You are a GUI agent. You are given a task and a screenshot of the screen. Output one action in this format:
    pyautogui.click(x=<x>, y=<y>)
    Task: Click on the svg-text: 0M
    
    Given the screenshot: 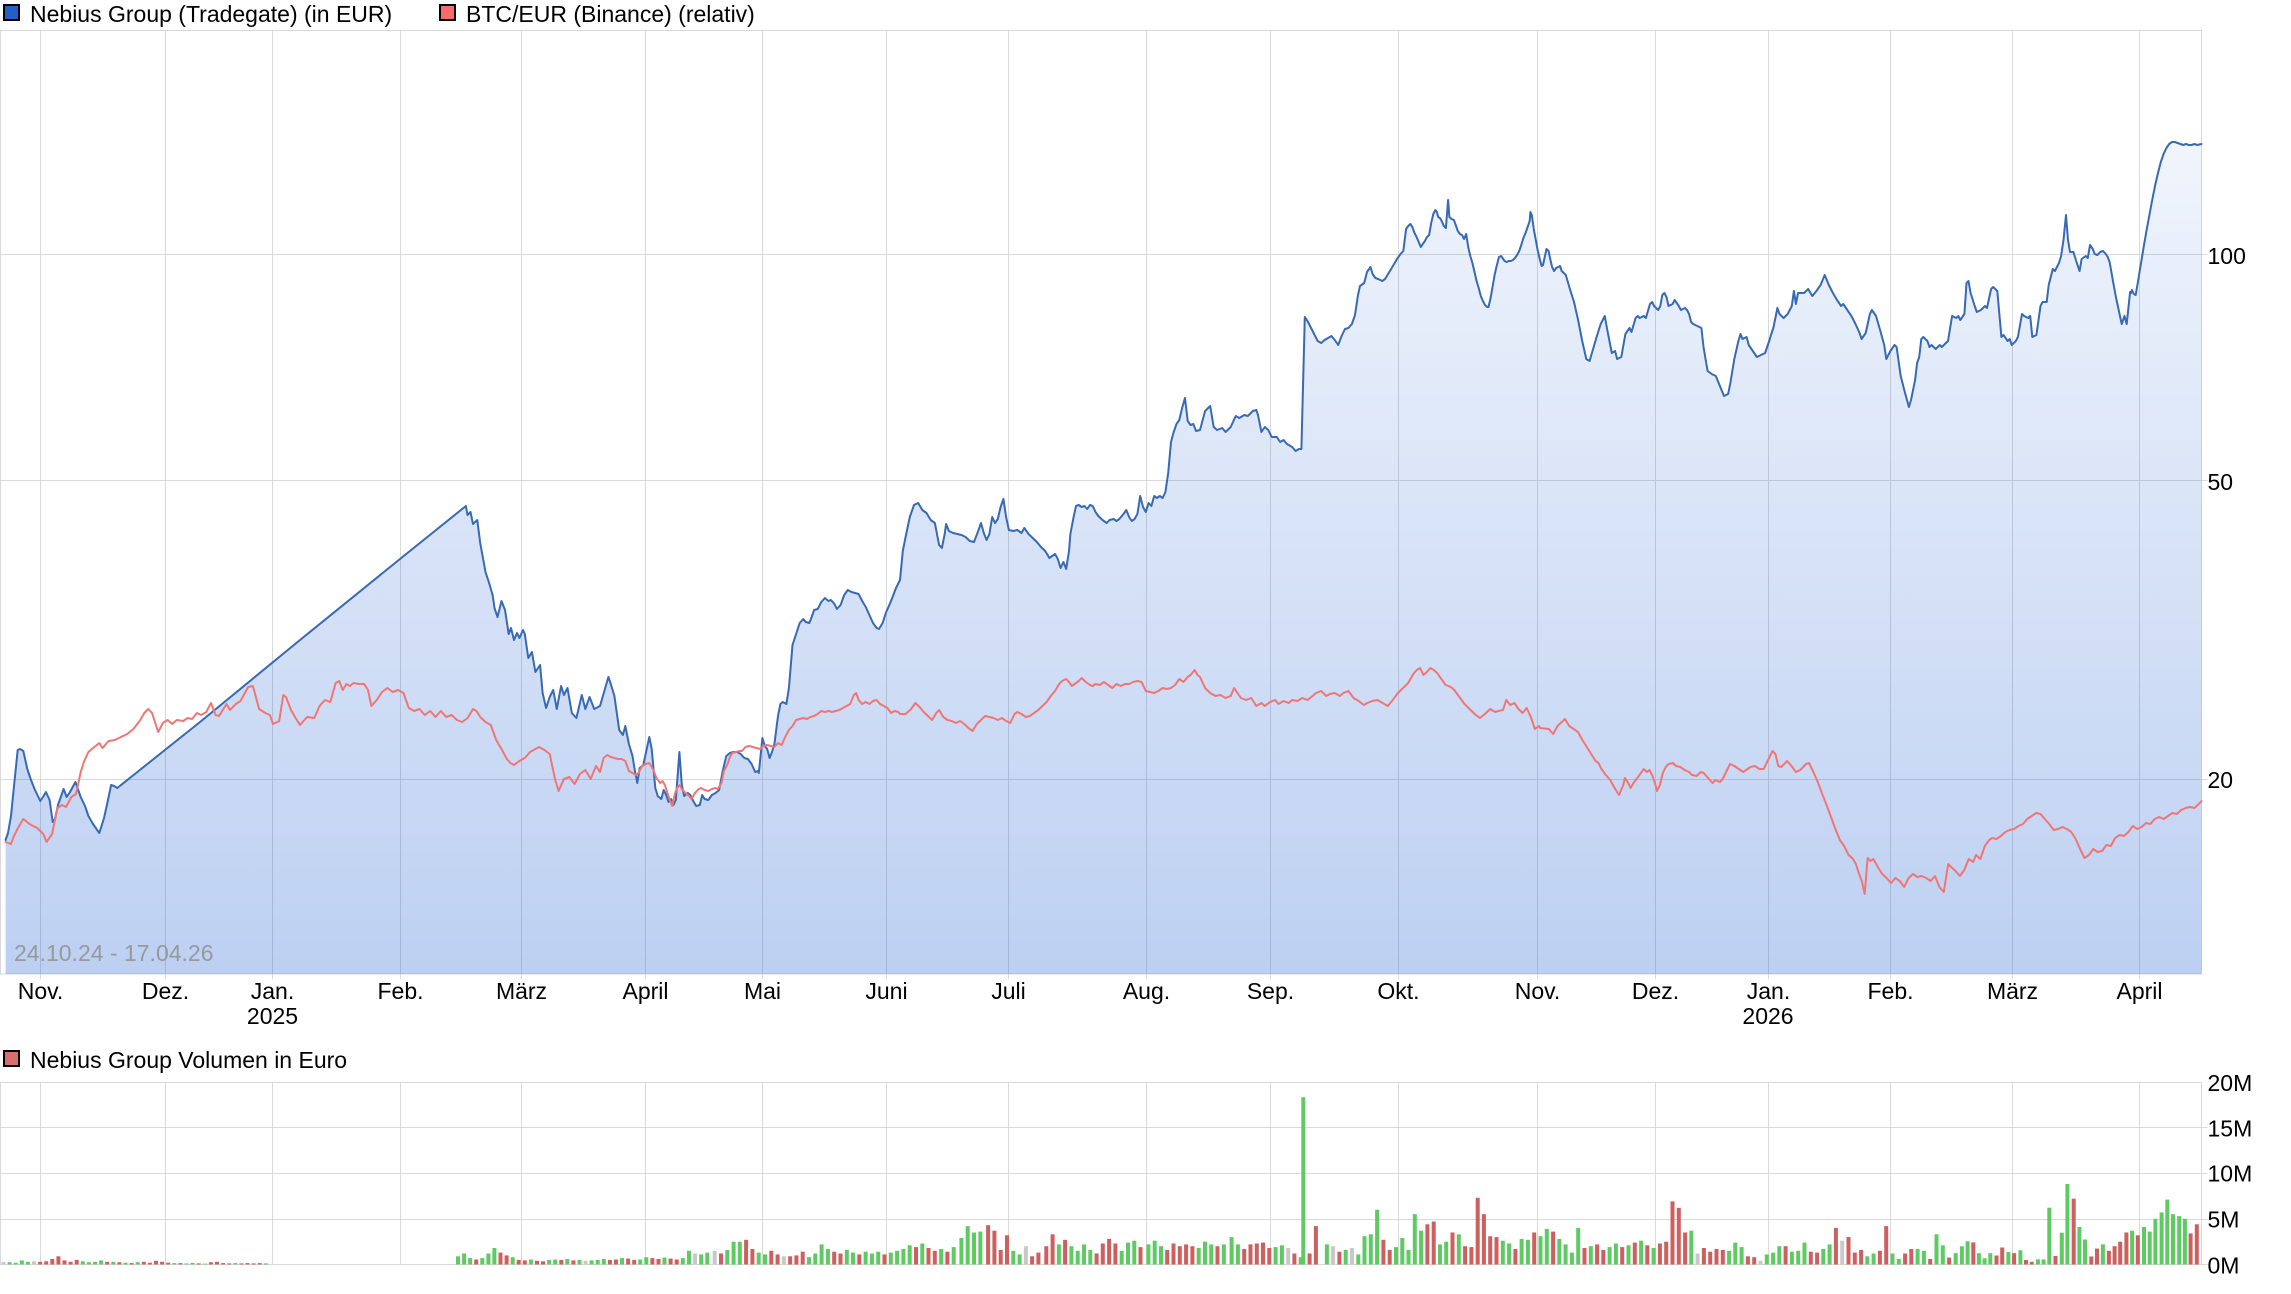 What is the action you would take?
    pyautogui.click(x=2224, y=1266)
    